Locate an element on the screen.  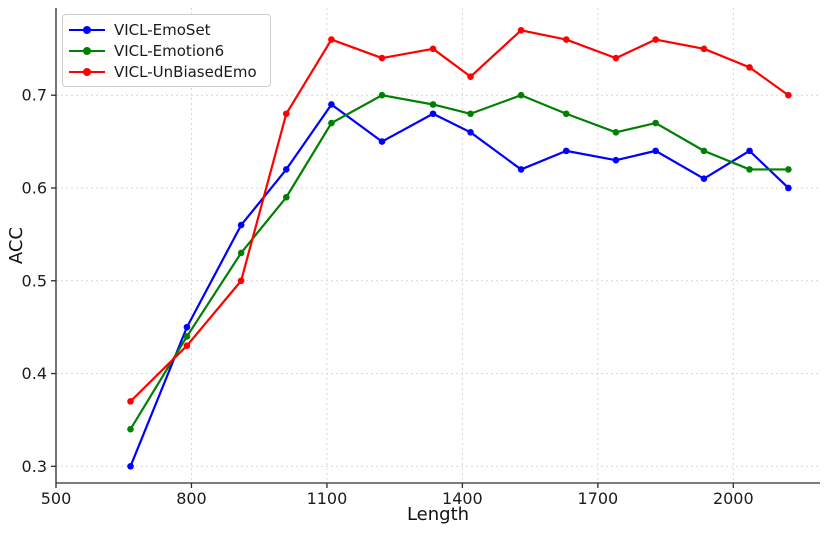
legend-label: VICL-UnBiasedEmo is located at coordinates (185, 71).